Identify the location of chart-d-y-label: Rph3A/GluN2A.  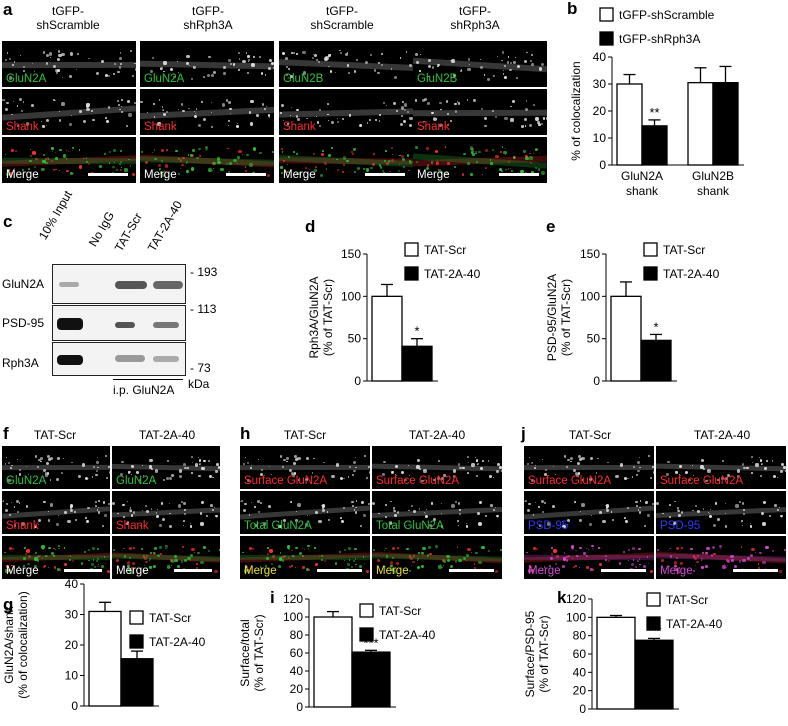
(314, 317).